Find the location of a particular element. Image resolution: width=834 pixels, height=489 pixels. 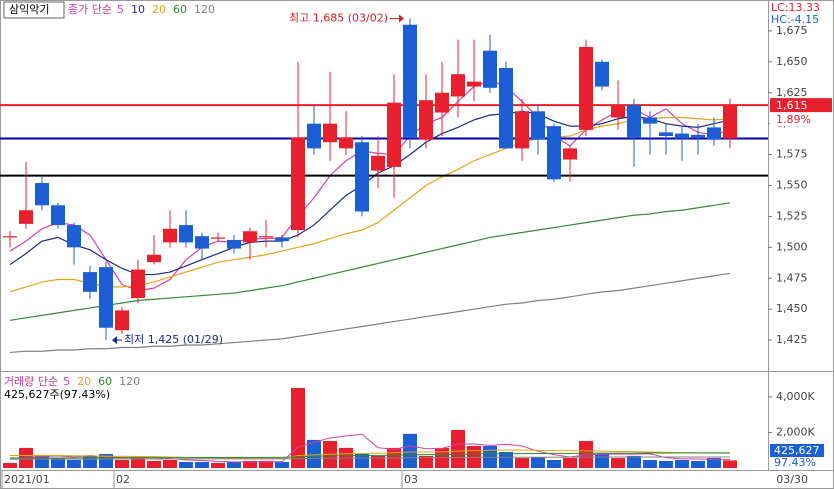

y-tick-label: 1,525 is located at coordinates (792, 215).